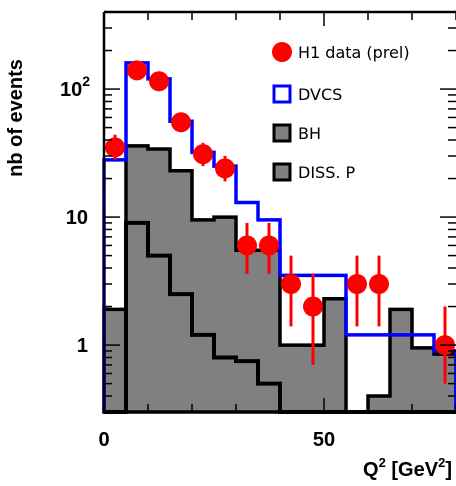  What do you see at coordinates (82, 346) in the screenshot?
I see `y-tick-label: 1` at bounding box center [82, 346].